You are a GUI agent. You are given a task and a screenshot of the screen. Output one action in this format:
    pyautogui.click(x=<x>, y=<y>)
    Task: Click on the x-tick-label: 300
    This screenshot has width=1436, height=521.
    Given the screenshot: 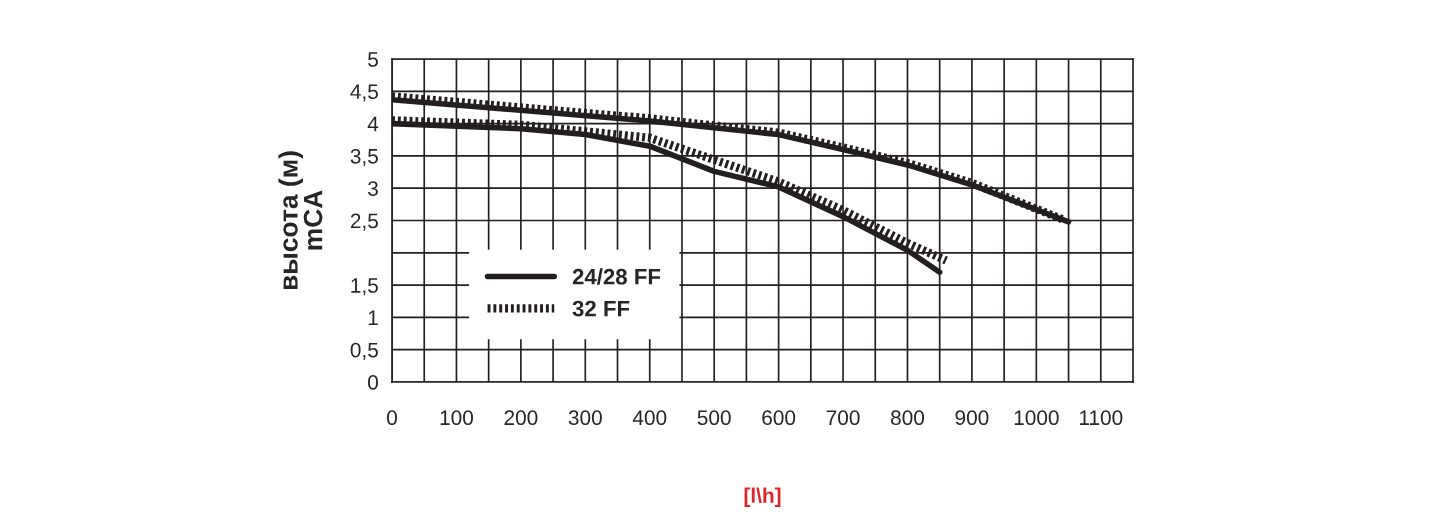 What is the action you would take?
    pyautogui.click(x=585, y=418)
    